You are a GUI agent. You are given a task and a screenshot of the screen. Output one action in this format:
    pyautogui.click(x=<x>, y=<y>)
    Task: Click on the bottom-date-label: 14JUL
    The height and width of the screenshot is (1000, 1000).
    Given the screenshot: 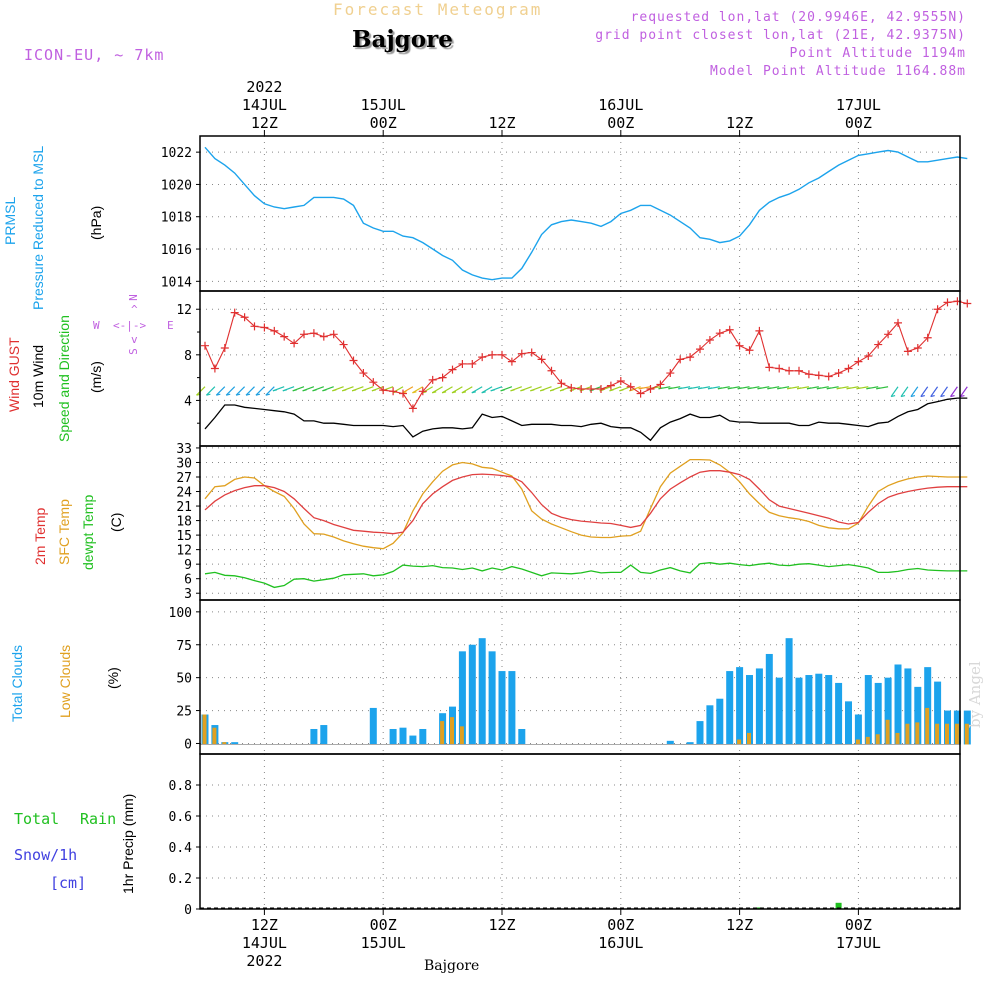 What is the action you would take?
    pyautogui.click(x=264, y=943)
    